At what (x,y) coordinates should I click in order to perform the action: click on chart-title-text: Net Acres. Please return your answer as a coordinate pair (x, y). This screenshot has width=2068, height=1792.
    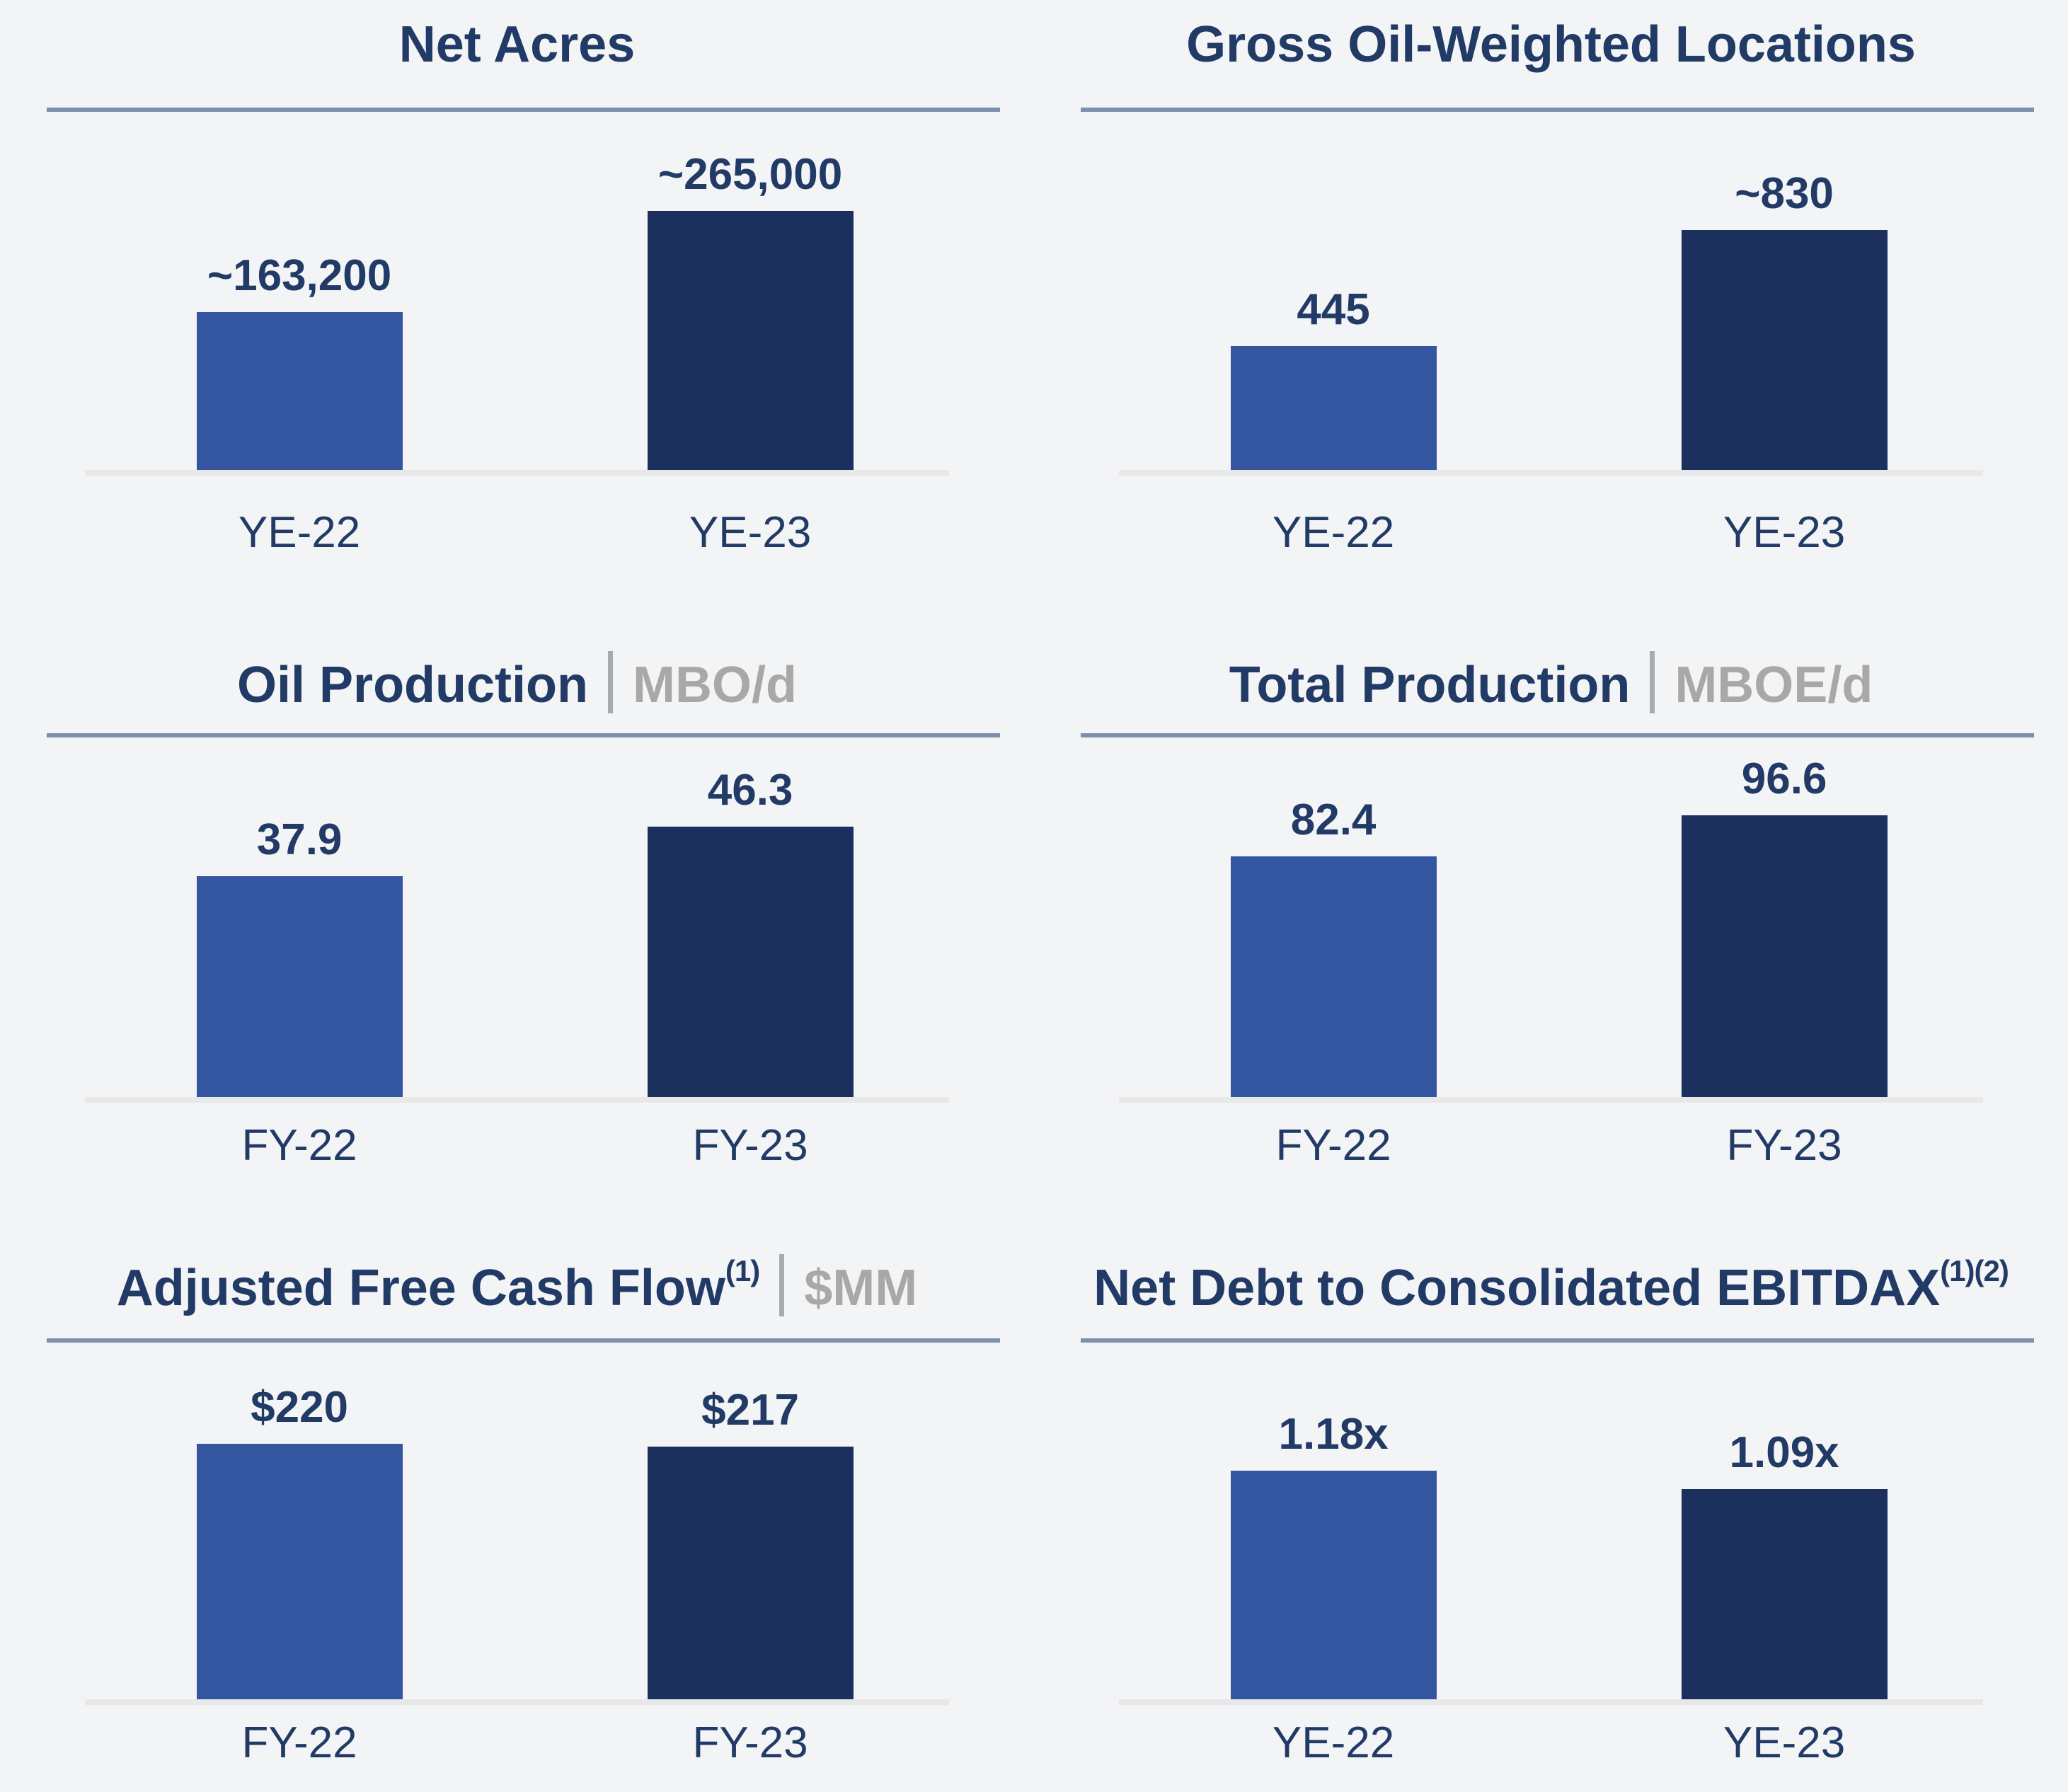
    Looking at the image, I should click on (517, 44).